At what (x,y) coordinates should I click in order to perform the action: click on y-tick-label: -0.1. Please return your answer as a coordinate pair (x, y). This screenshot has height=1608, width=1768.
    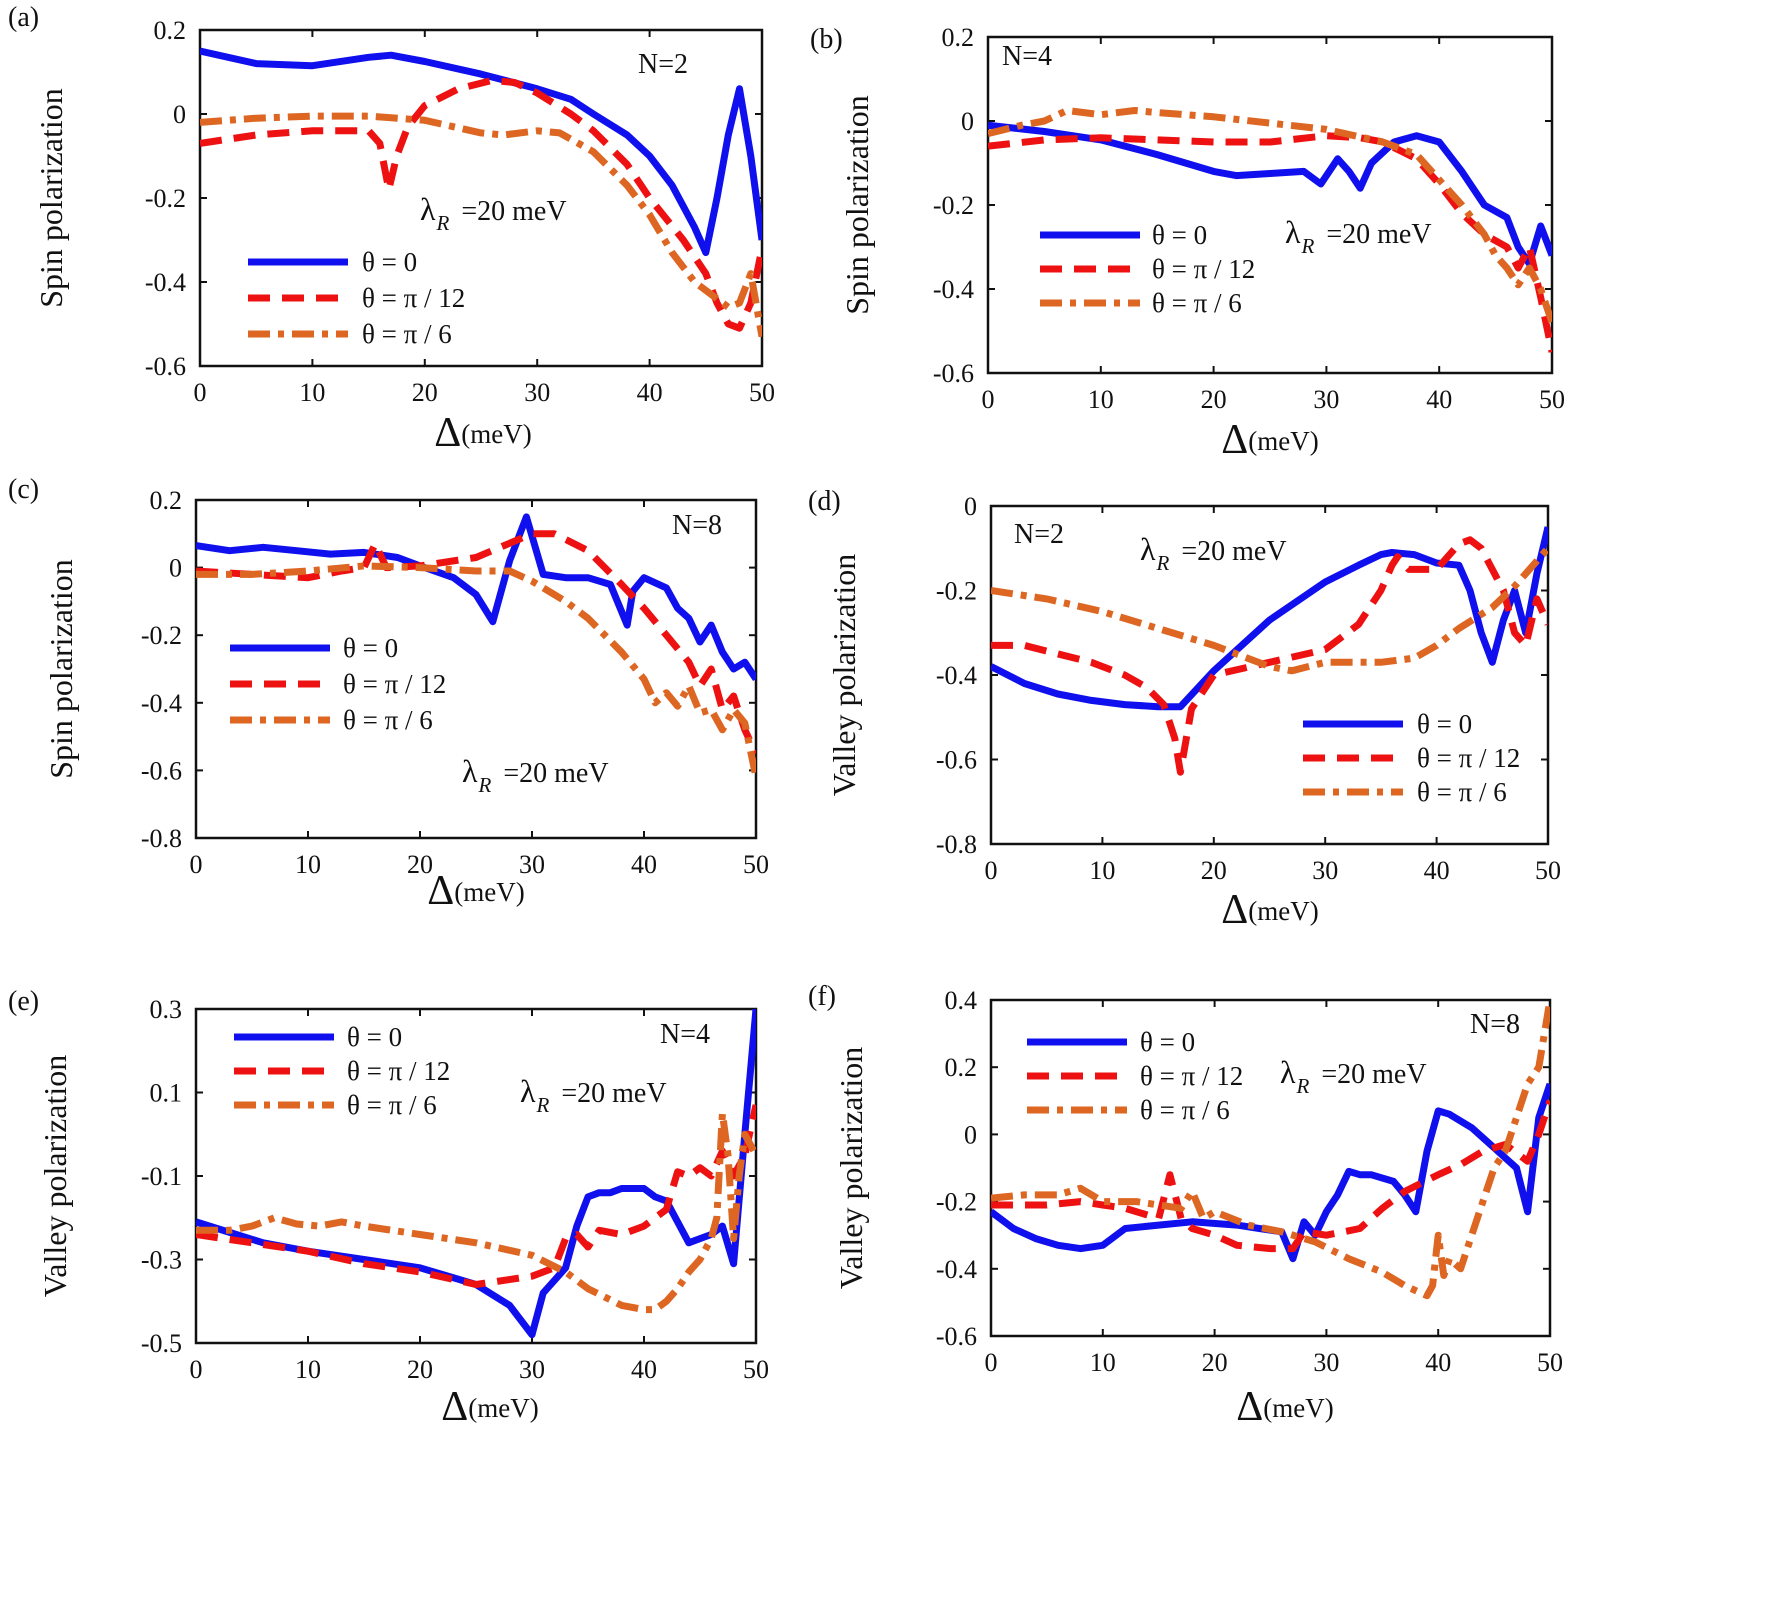
    Looking at the image, I should click on (161, 1176).